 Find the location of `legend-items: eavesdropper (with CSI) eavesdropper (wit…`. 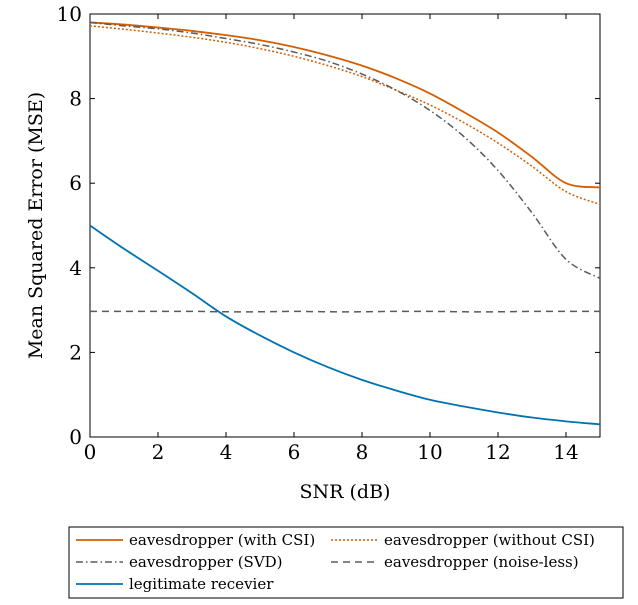

legend-items: eavesdropper (with CSI) eavesdropper (wit… is located at coordinates (335, 562).